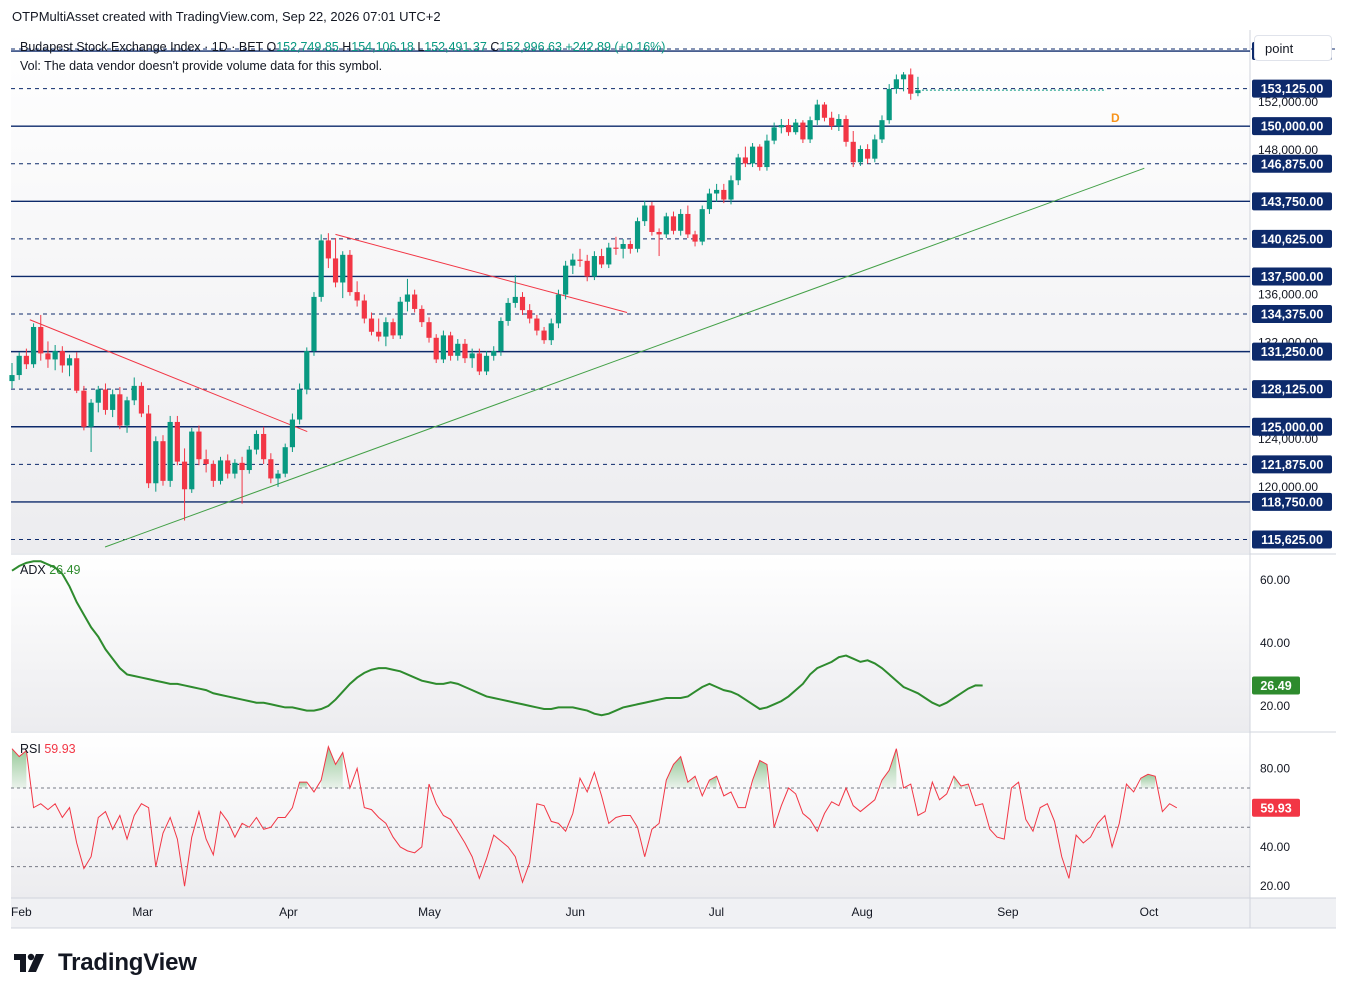 The width and height of the screenshot is (1347, 996). Describe the element at coordinates (1275, 580) in the screenshot. I see `adx-axis-label: 60.00` at that location.